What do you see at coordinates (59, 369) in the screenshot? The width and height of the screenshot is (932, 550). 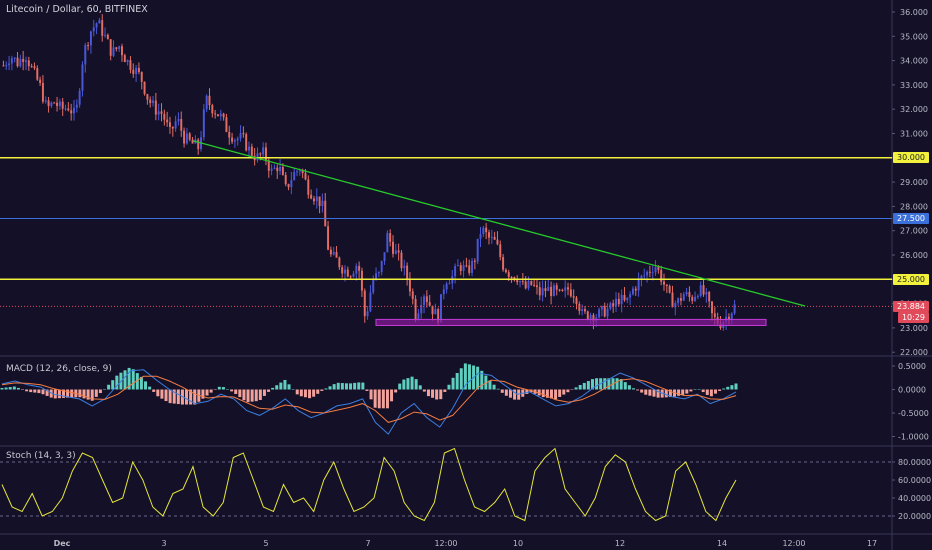 I see `macd-label: MACD (12, 26, close, 9)` at bounding box center [59, 369].